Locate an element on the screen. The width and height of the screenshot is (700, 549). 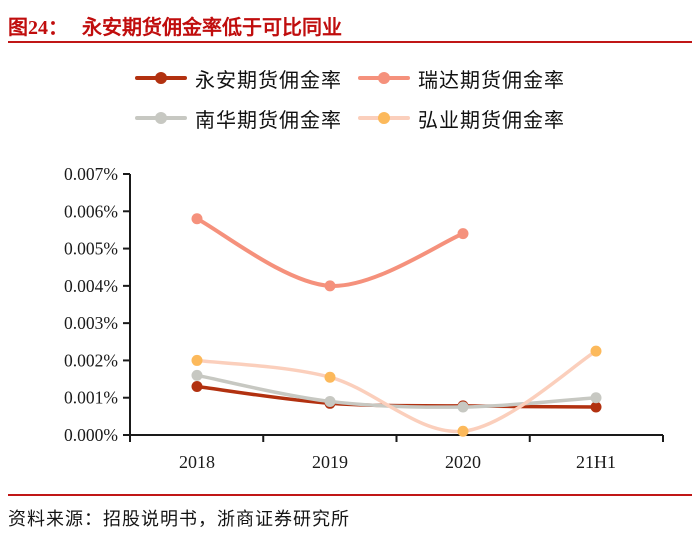
x-axis-label: 21H1 is located at coordinates (596, 462).